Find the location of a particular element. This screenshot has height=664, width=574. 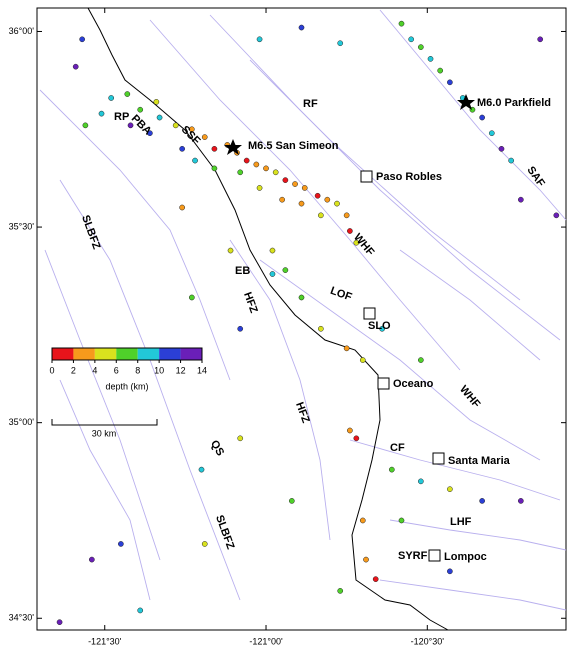

scale-label: 30 km is located at coordinates (104, 433).